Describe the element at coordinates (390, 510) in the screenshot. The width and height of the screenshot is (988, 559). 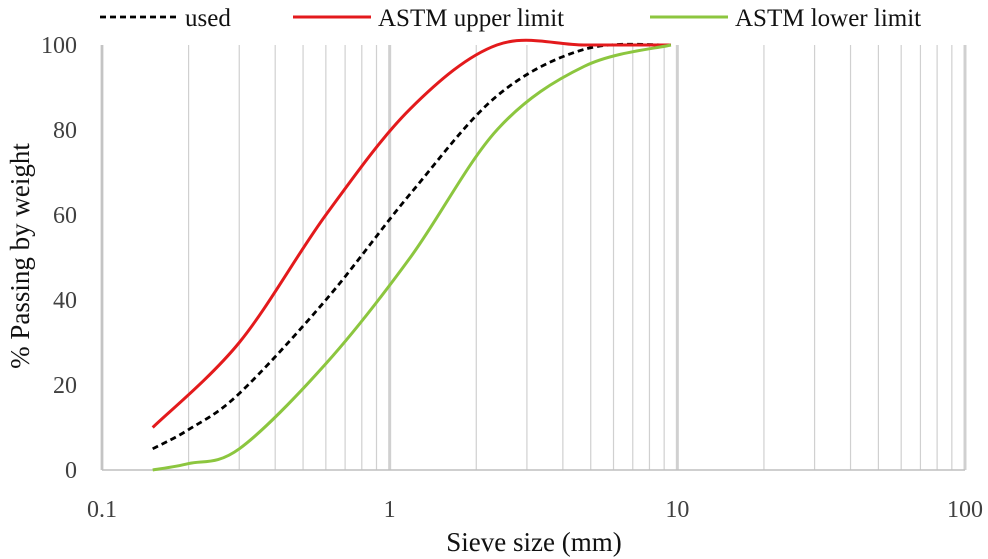
I see `x-tick-label: 1` at that location.